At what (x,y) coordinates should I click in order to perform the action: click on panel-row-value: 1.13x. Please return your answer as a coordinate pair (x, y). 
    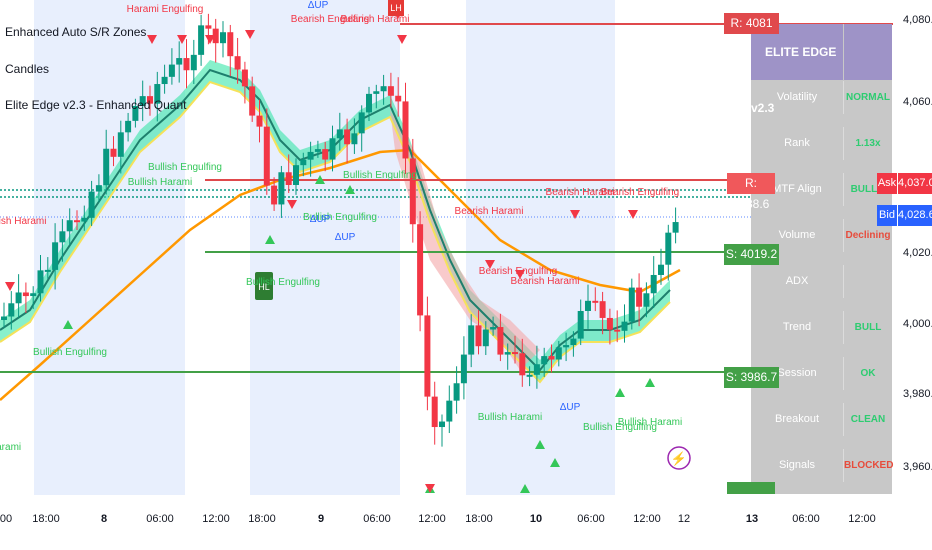
    Looking at the image, I should click on (868, 143).